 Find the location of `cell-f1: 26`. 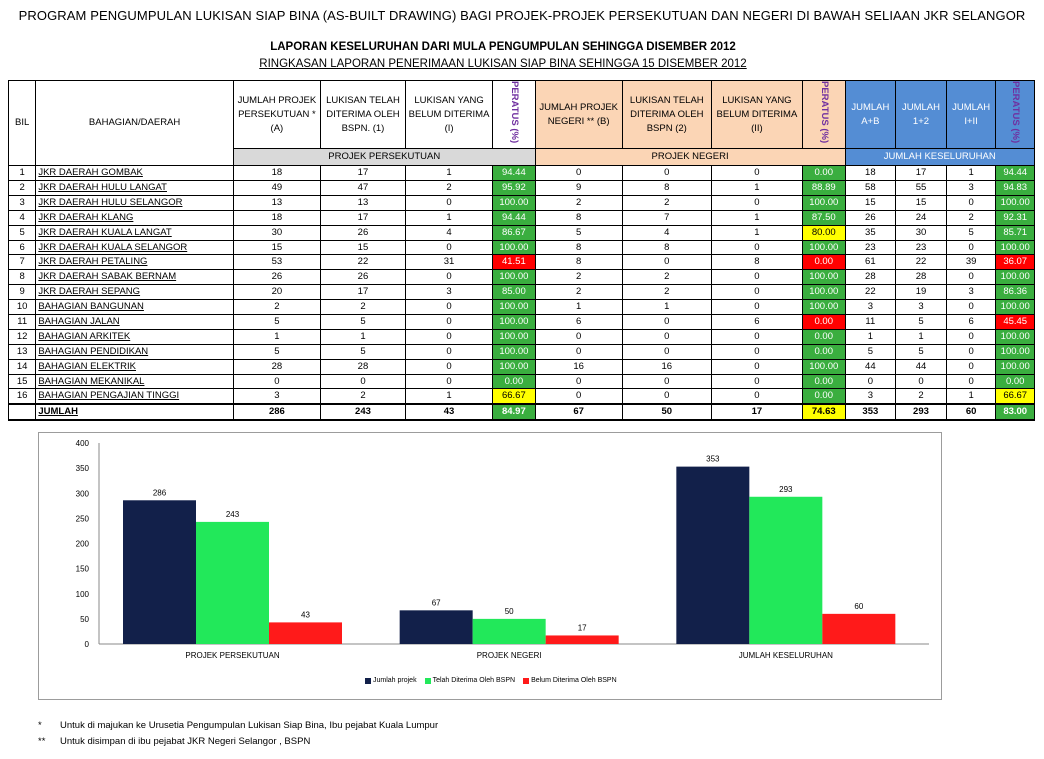

cell-f1: 26 is located at coordinates (363, 277).